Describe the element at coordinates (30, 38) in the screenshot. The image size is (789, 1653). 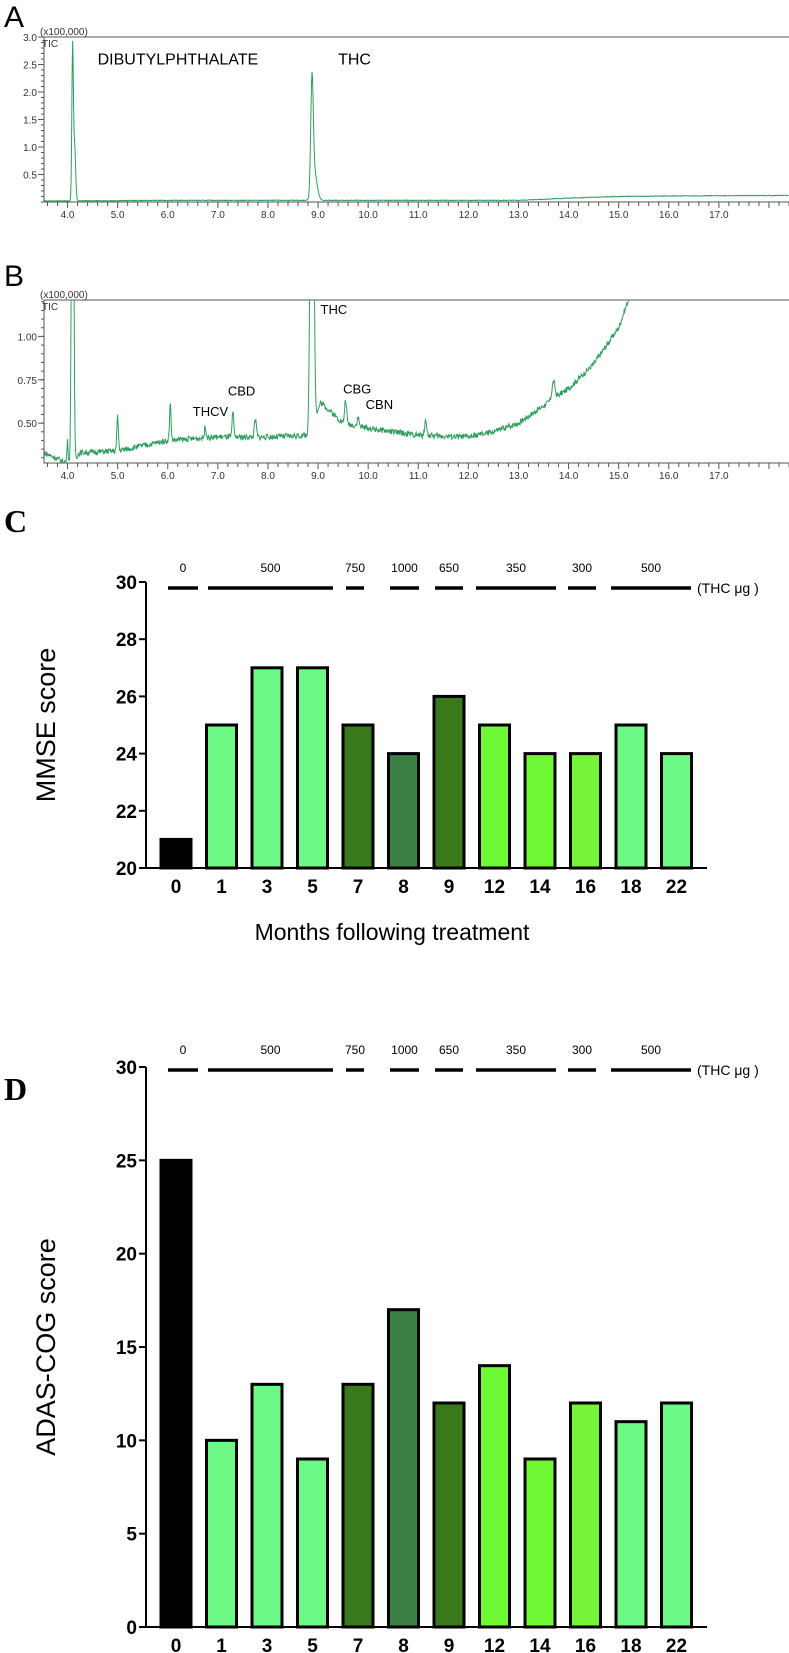
I see `y-tick-label: 3.0` at that location.